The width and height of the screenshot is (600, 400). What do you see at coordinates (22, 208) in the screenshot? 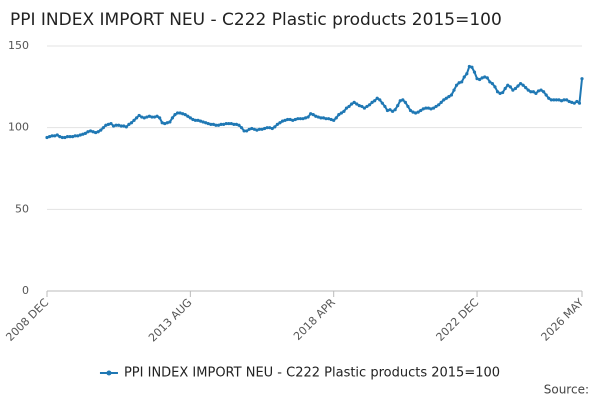
I see `y-tick-label: 50` at bounding box center [22, 208].